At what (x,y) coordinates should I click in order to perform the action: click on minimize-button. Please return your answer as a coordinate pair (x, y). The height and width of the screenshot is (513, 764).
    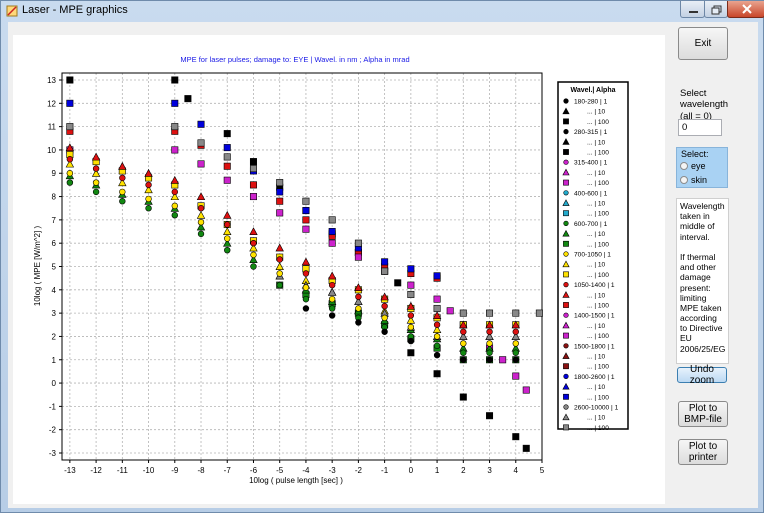
    Looking at the image, I should click on (692, 9).